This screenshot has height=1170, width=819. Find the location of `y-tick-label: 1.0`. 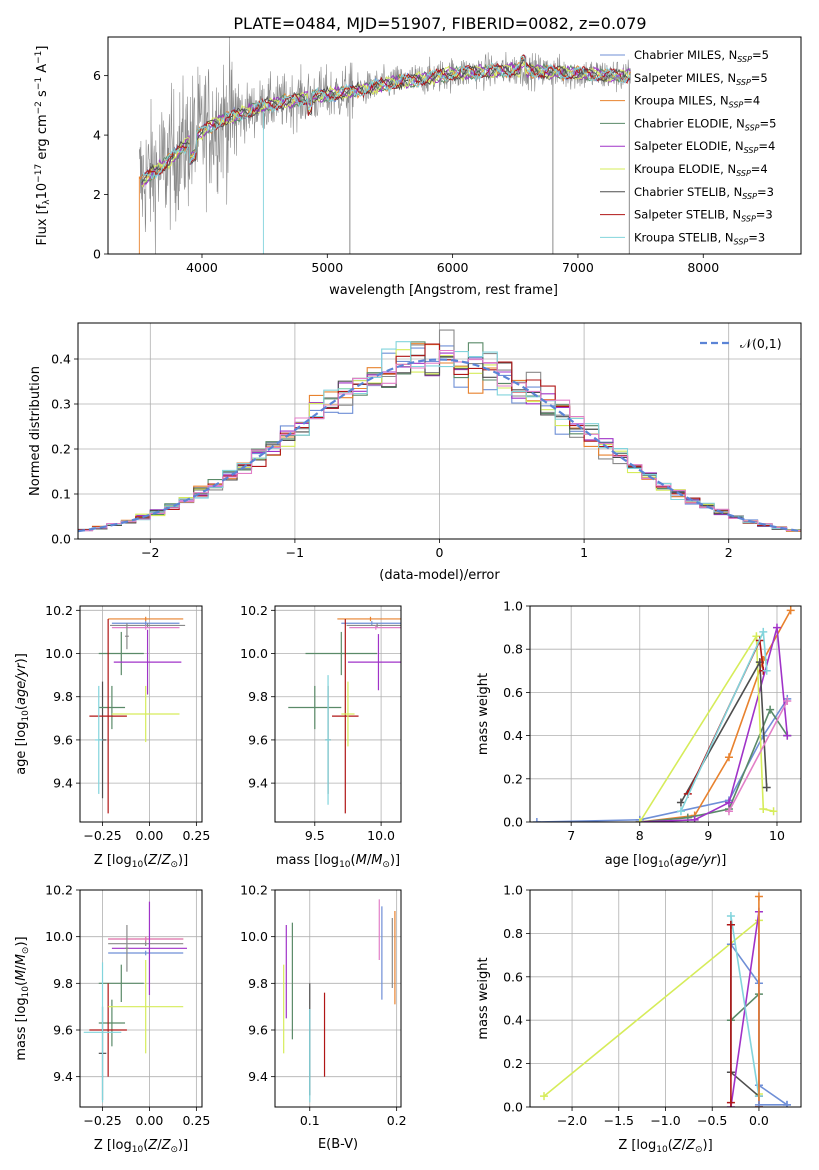

y-tick-label: 1.0 is located at coordinates (513, 606).